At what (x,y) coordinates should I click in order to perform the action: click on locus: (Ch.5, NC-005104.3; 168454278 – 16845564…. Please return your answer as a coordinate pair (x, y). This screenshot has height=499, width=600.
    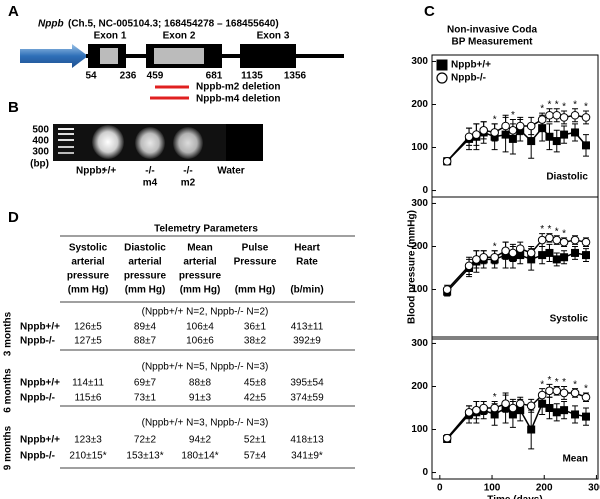
    Looking at the image, I should click on (173, 24).